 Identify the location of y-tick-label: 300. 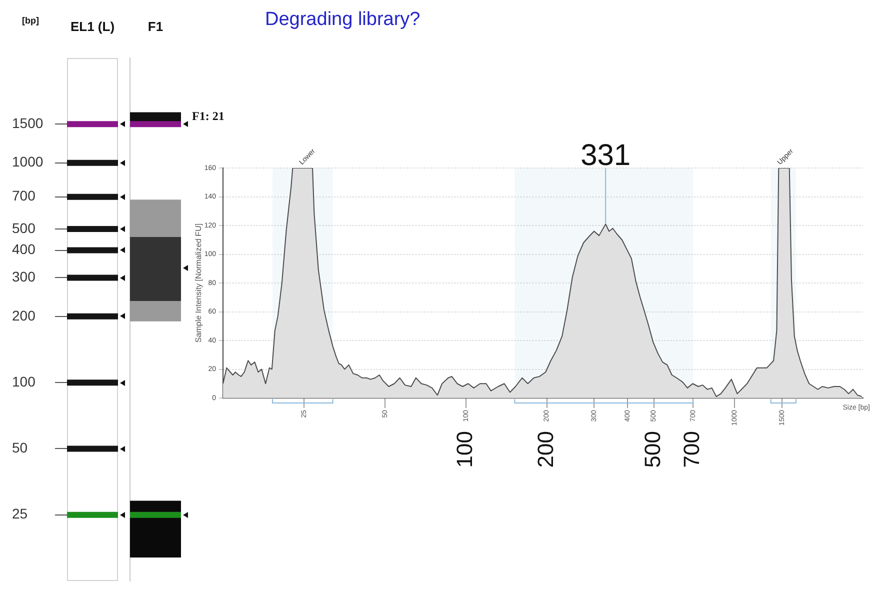
(24, 276).